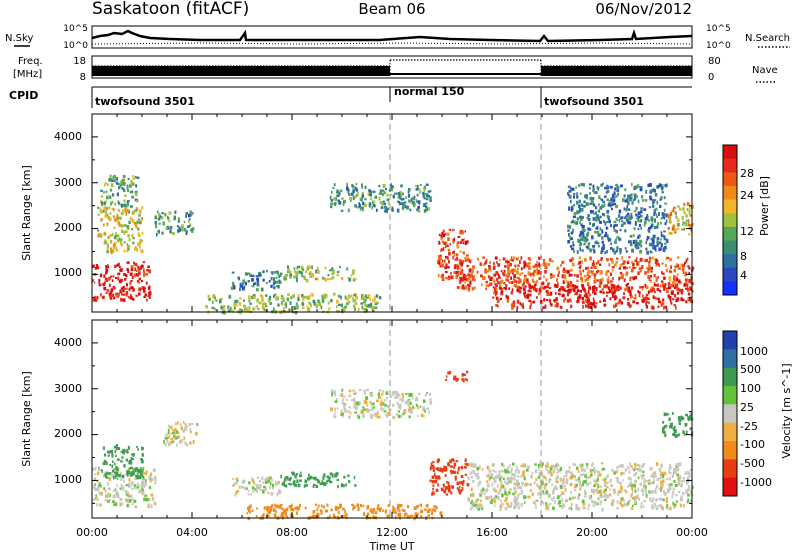 This screenshot has width=800, height=558. What do you see at coordinates (730, 414) in the screenshot?
I see `velocity-colorbar-band` at bounding box center [730, 414].